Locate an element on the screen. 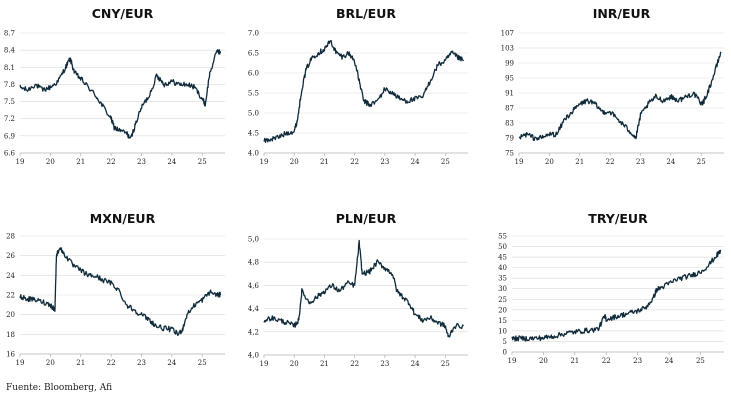 This screenshot has height=404, width=731. y-tick-label: 79 is located at coordinates (509, 139).